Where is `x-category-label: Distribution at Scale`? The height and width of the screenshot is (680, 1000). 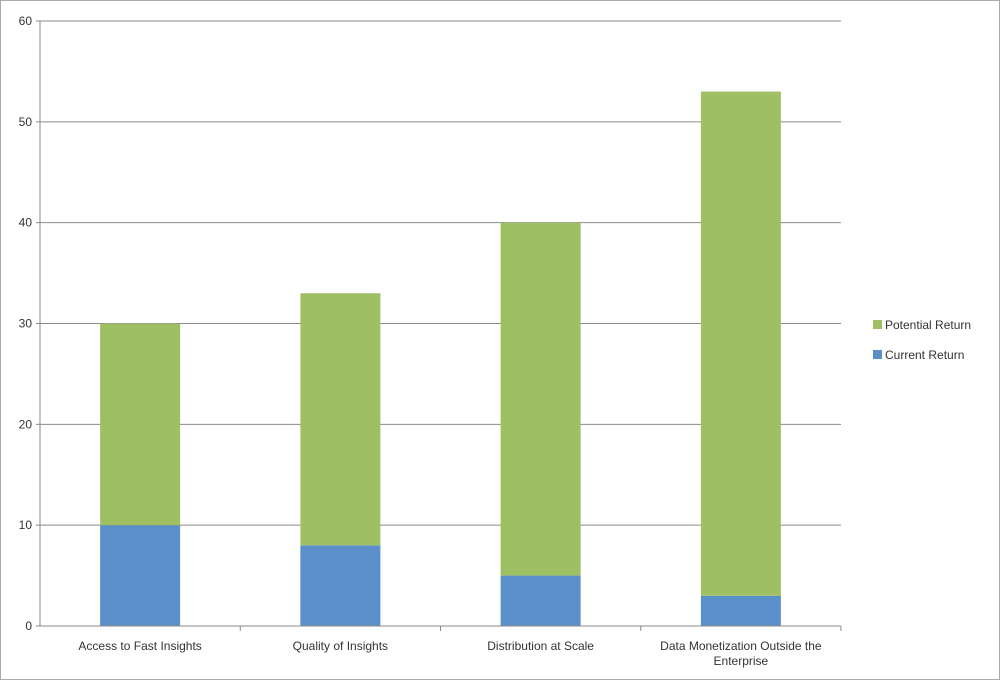 x-category-label: Distribution at Scale is located at coordinates (540, 646).